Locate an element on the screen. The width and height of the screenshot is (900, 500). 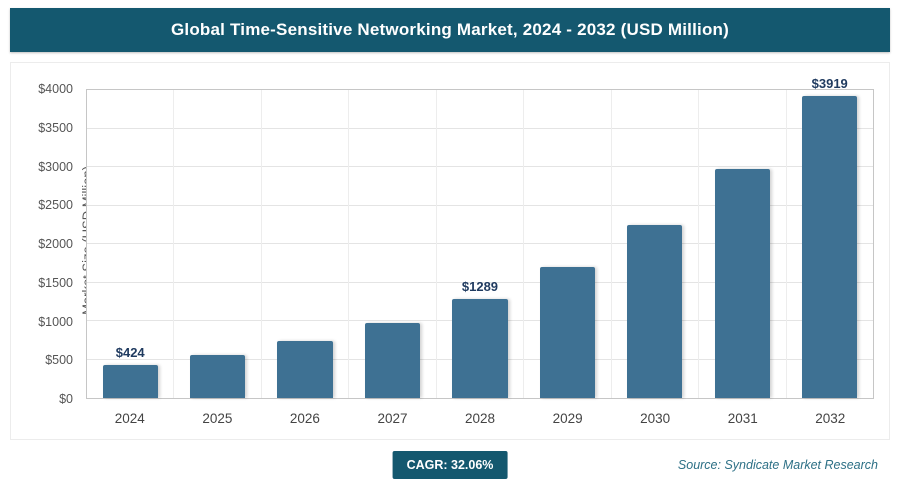
y-tick-label: $3500 is located at coordinates (55, 127).